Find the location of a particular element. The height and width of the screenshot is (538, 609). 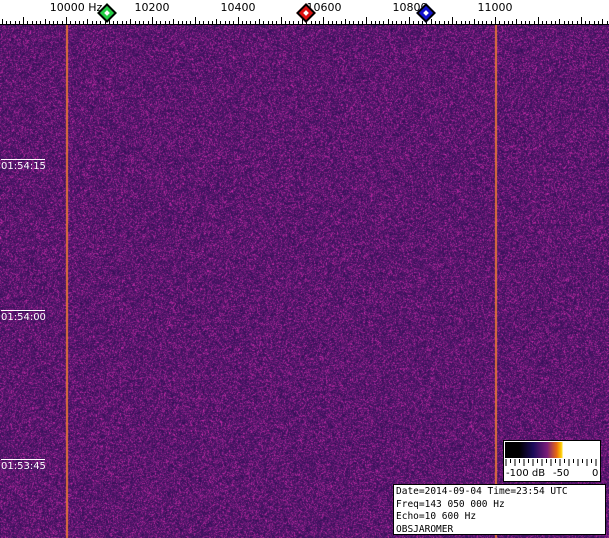

colorbar-label-mid: -50 is located at coordinates (561, 473).